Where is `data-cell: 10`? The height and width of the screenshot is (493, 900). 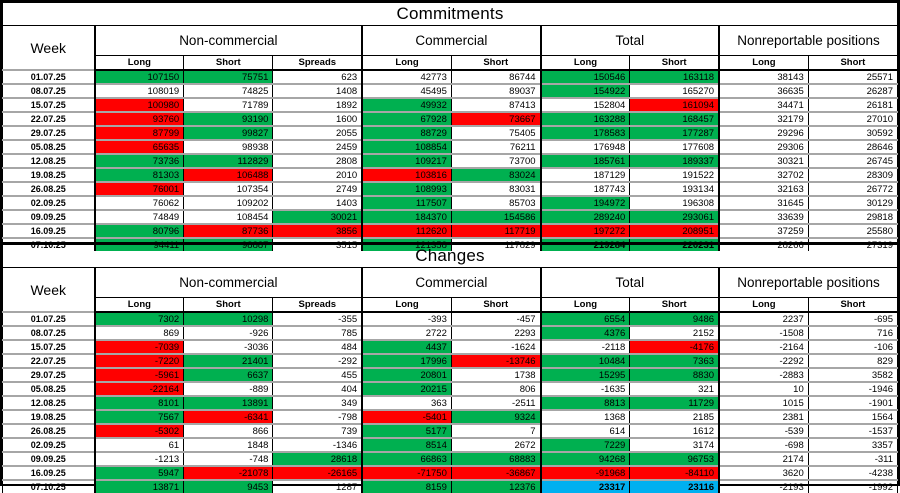
data-cell: 10 is located at coordinates (763, 388).